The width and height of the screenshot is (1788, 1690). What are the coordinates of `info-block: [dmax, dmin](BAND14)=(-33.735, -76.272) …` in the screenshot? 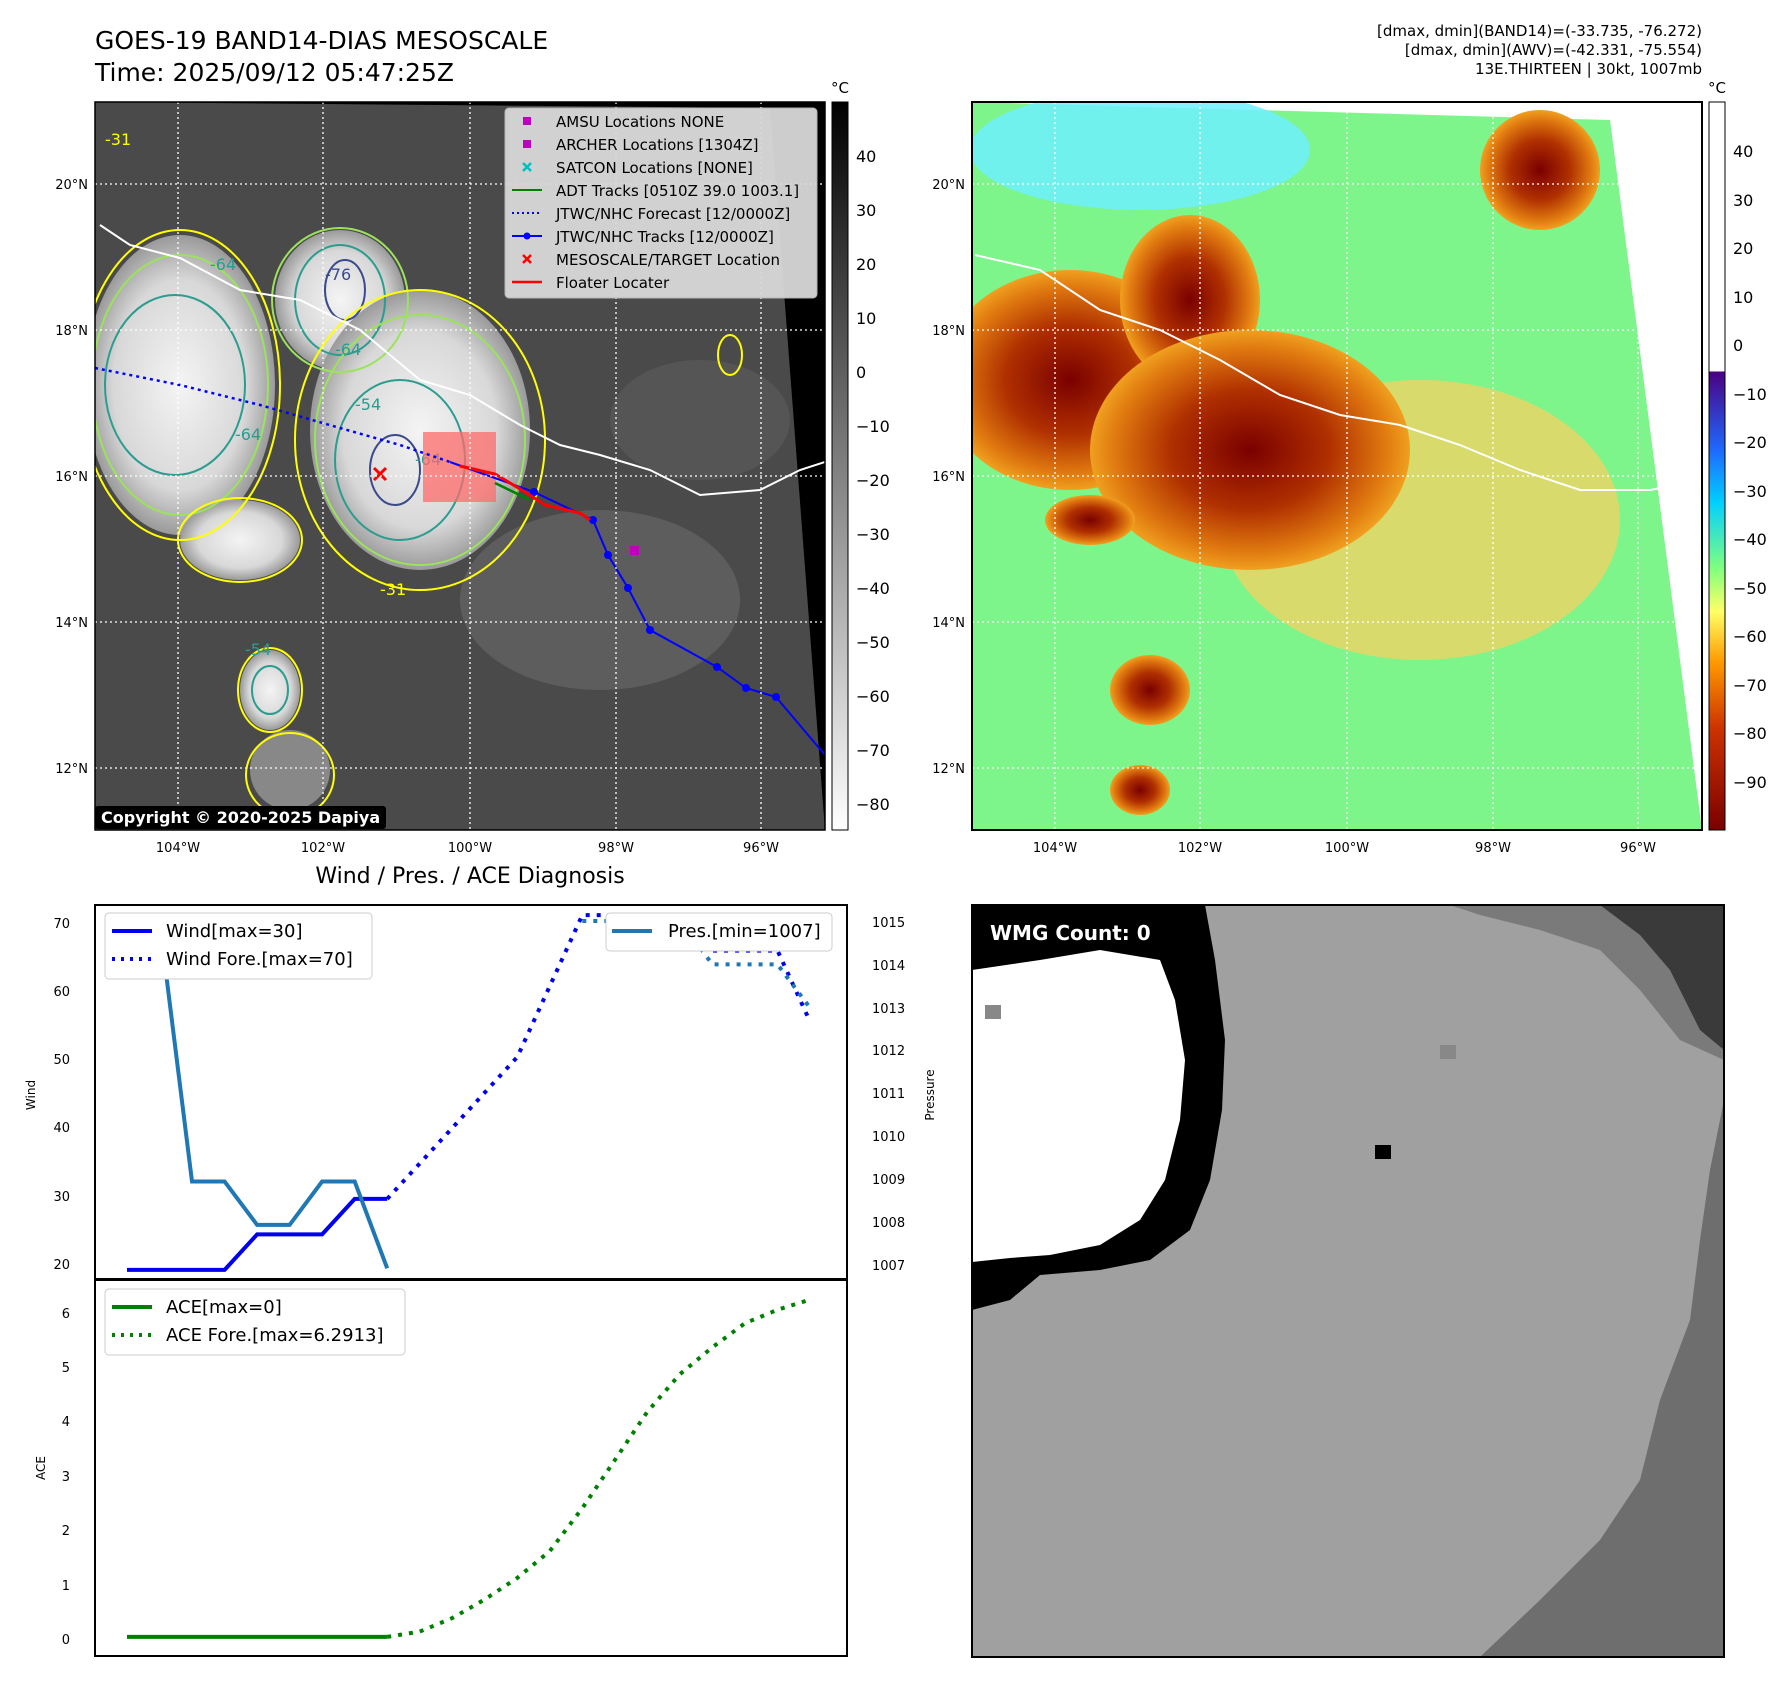 It's located at (1539, 50).